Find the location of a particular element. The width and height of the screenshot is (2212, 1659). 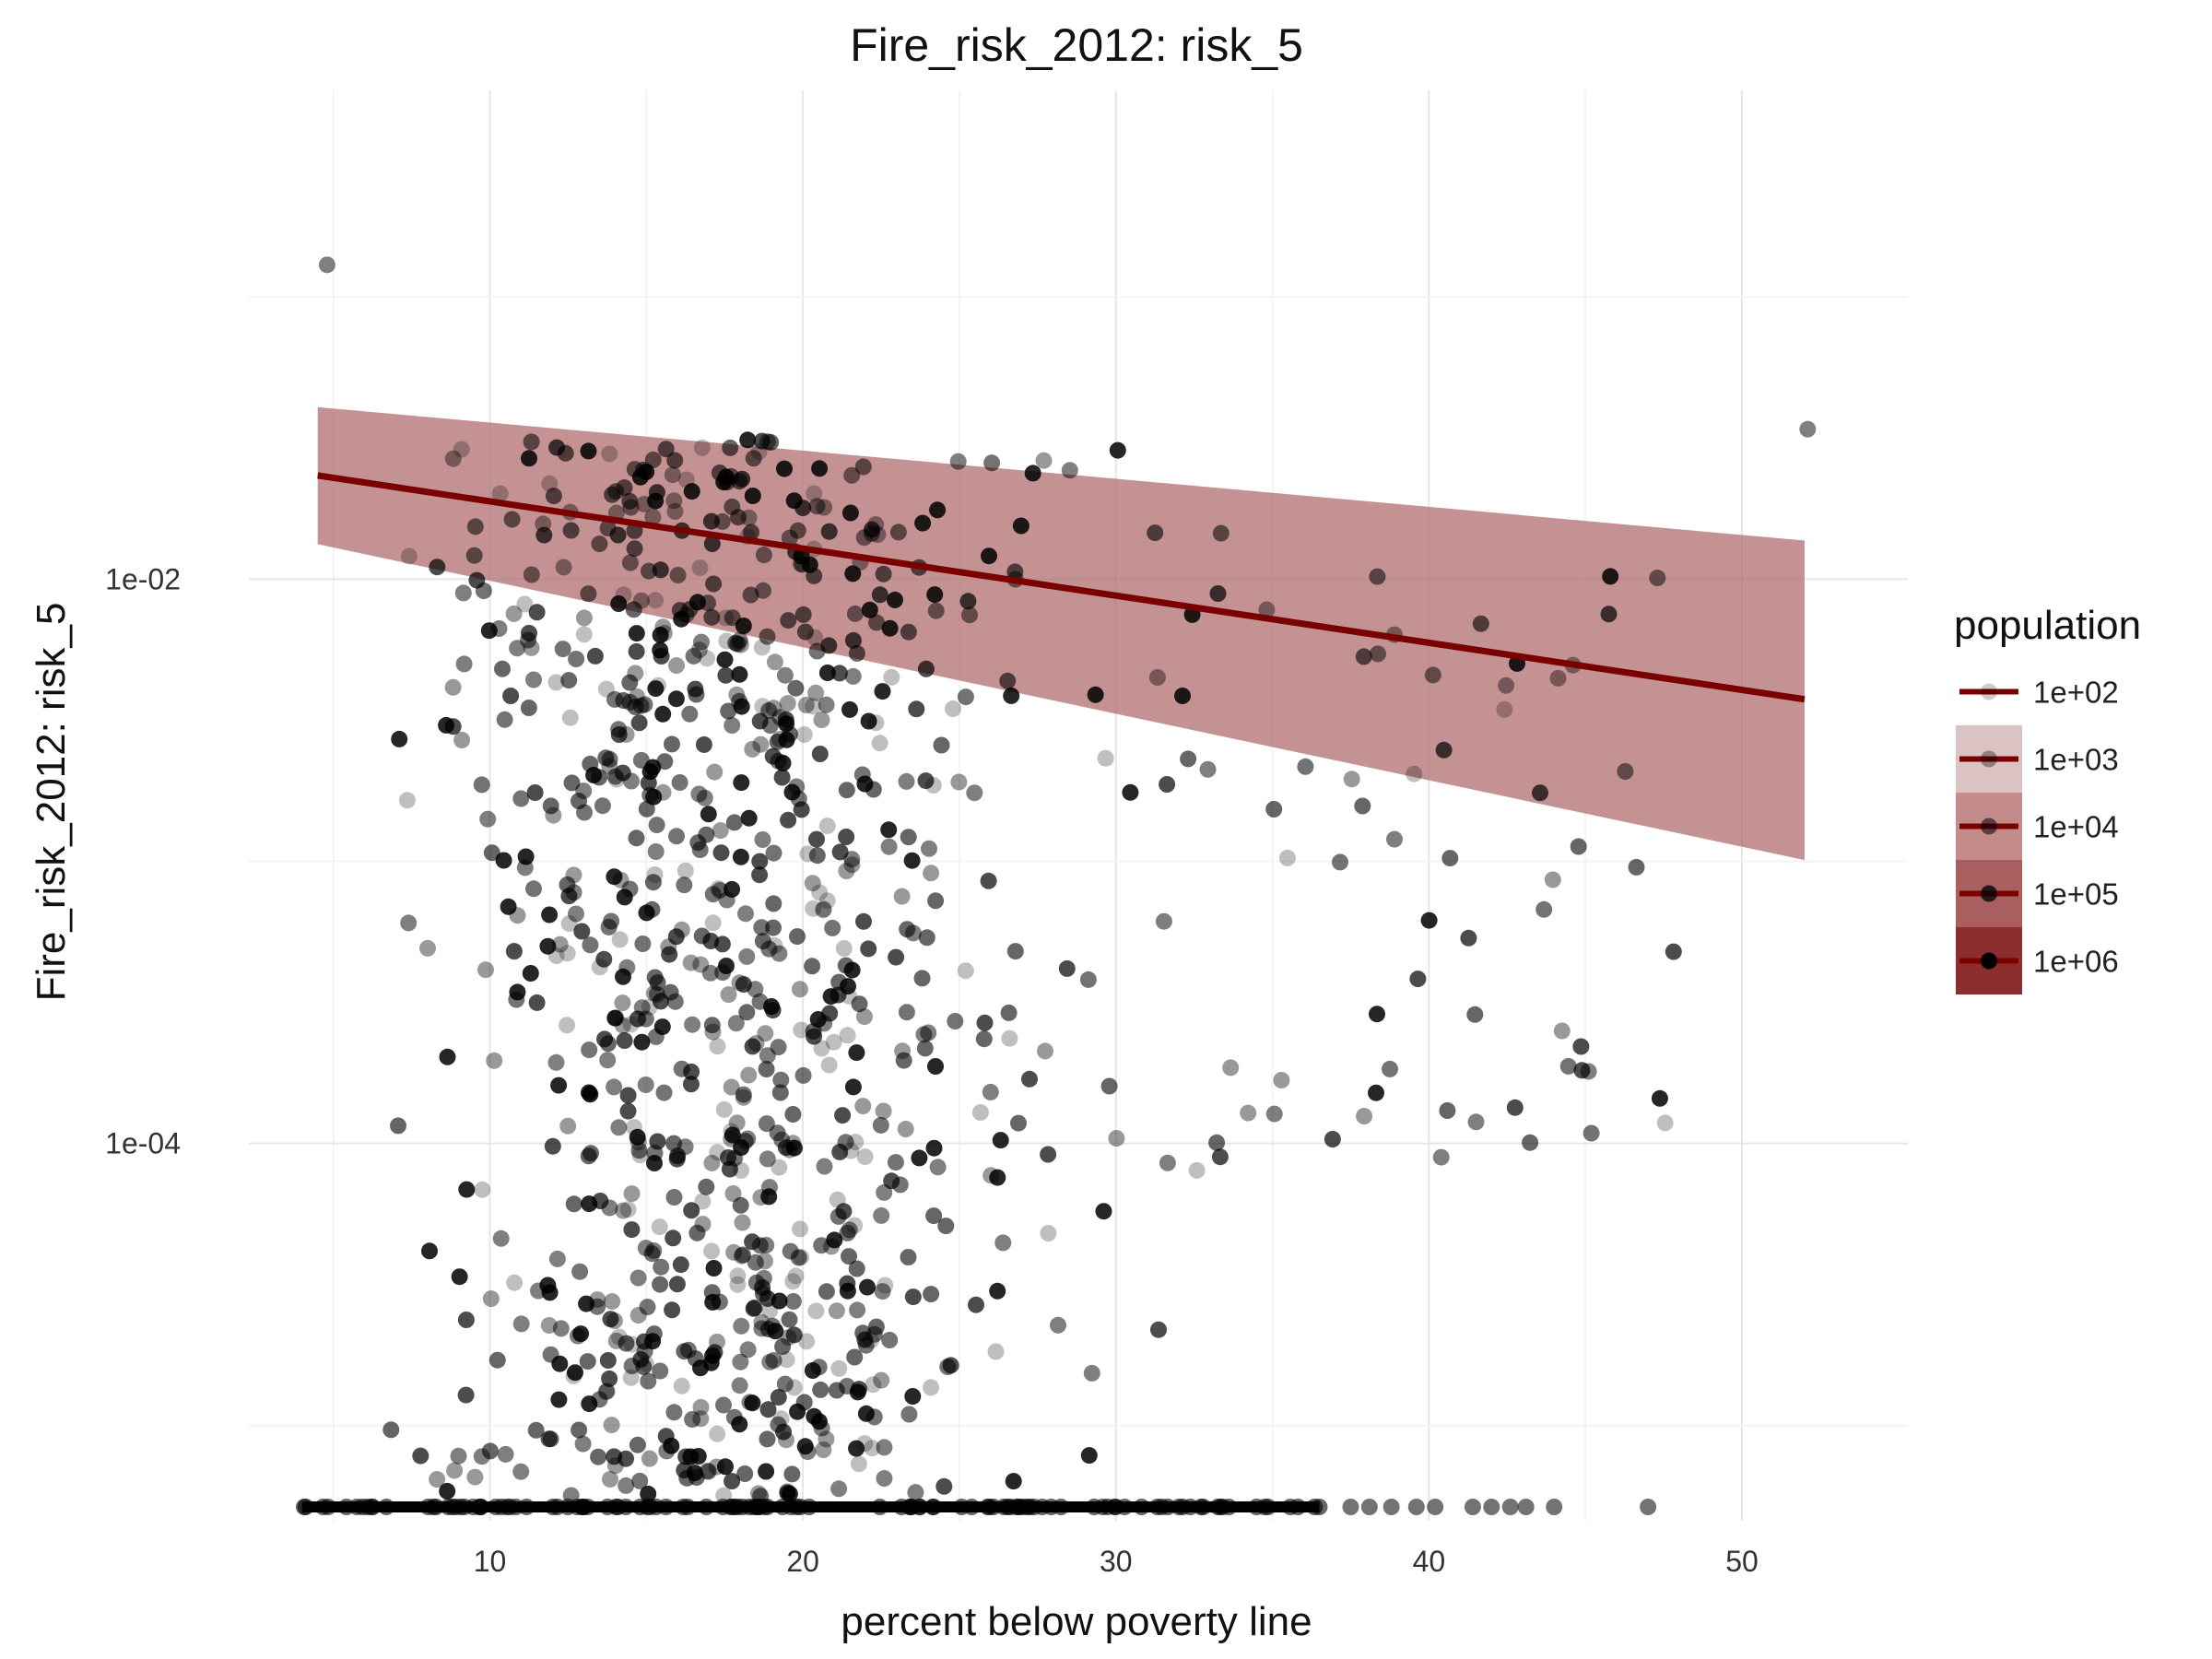

x-tick-label: 20 is located at coordinates (802, 1561).